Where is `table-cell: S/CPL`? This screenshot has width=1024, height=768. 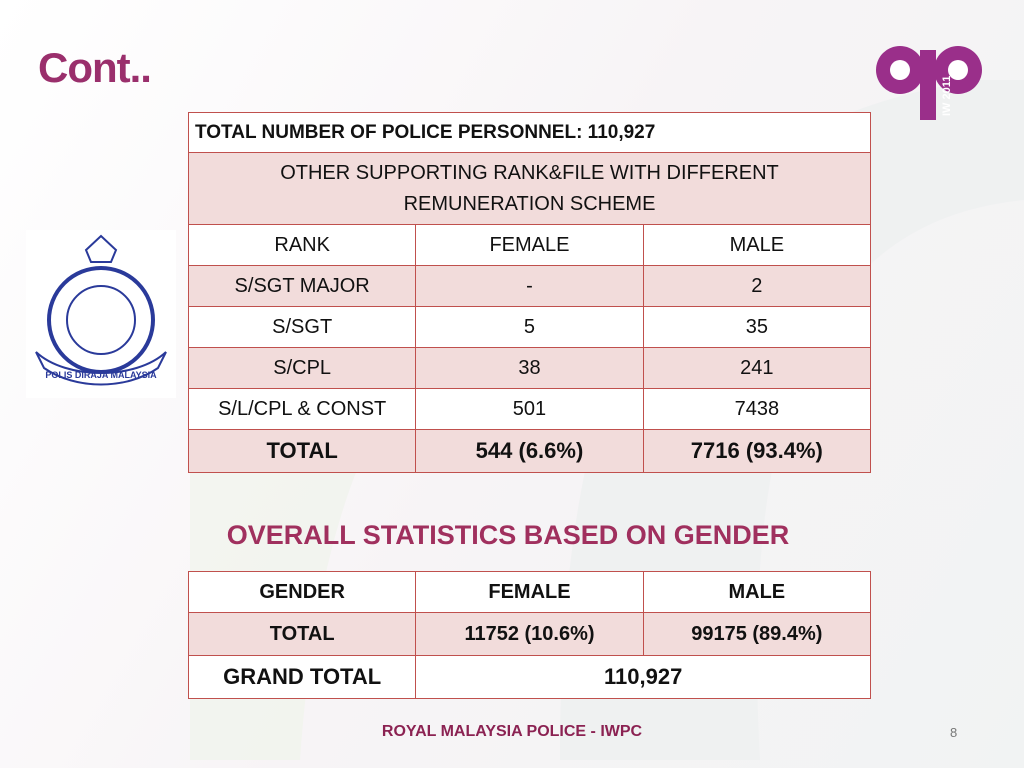
table-cell: S/CPL is located at coordinates (302, 368).